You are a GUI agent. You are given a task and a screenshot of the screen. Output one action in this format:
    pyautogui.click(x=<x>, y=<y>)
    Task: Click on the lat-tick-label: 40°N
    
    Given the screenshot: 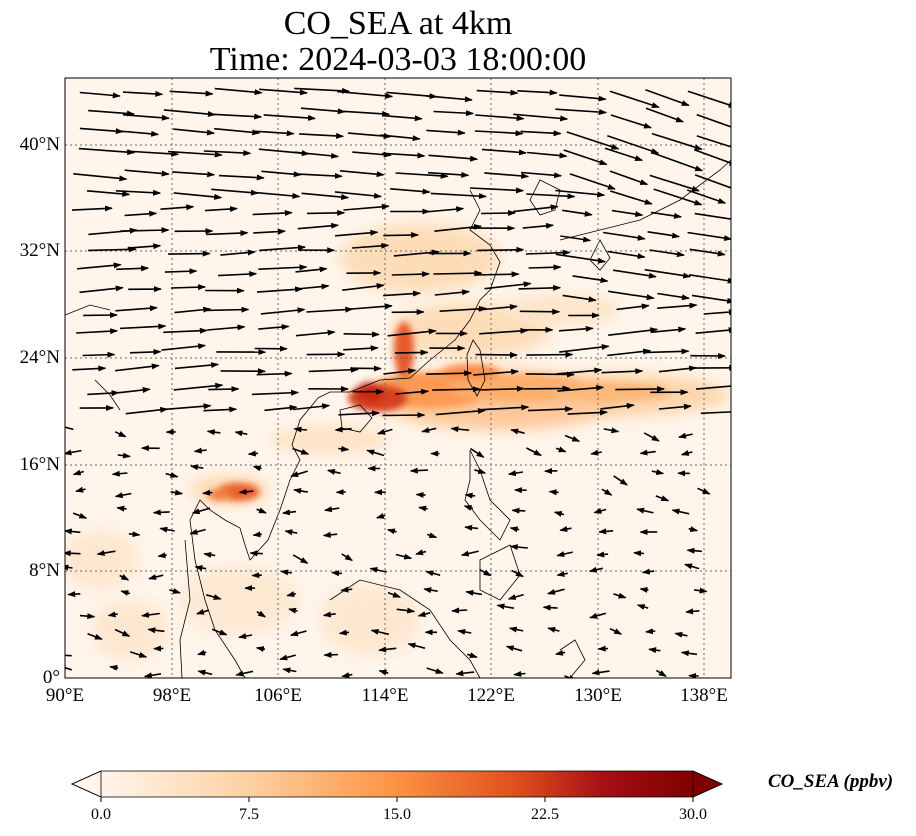 What is the action you would take?
    pyautogui.click(x=39, y=144)
    